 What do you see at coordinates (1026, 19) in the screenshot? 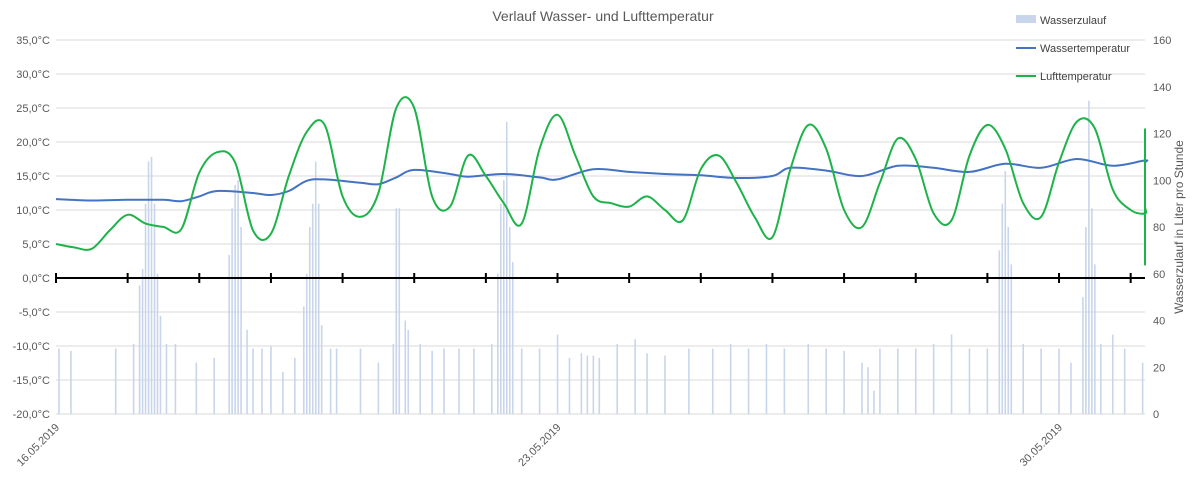
I see `legend-swatch` at bounding box center [1026, 19].